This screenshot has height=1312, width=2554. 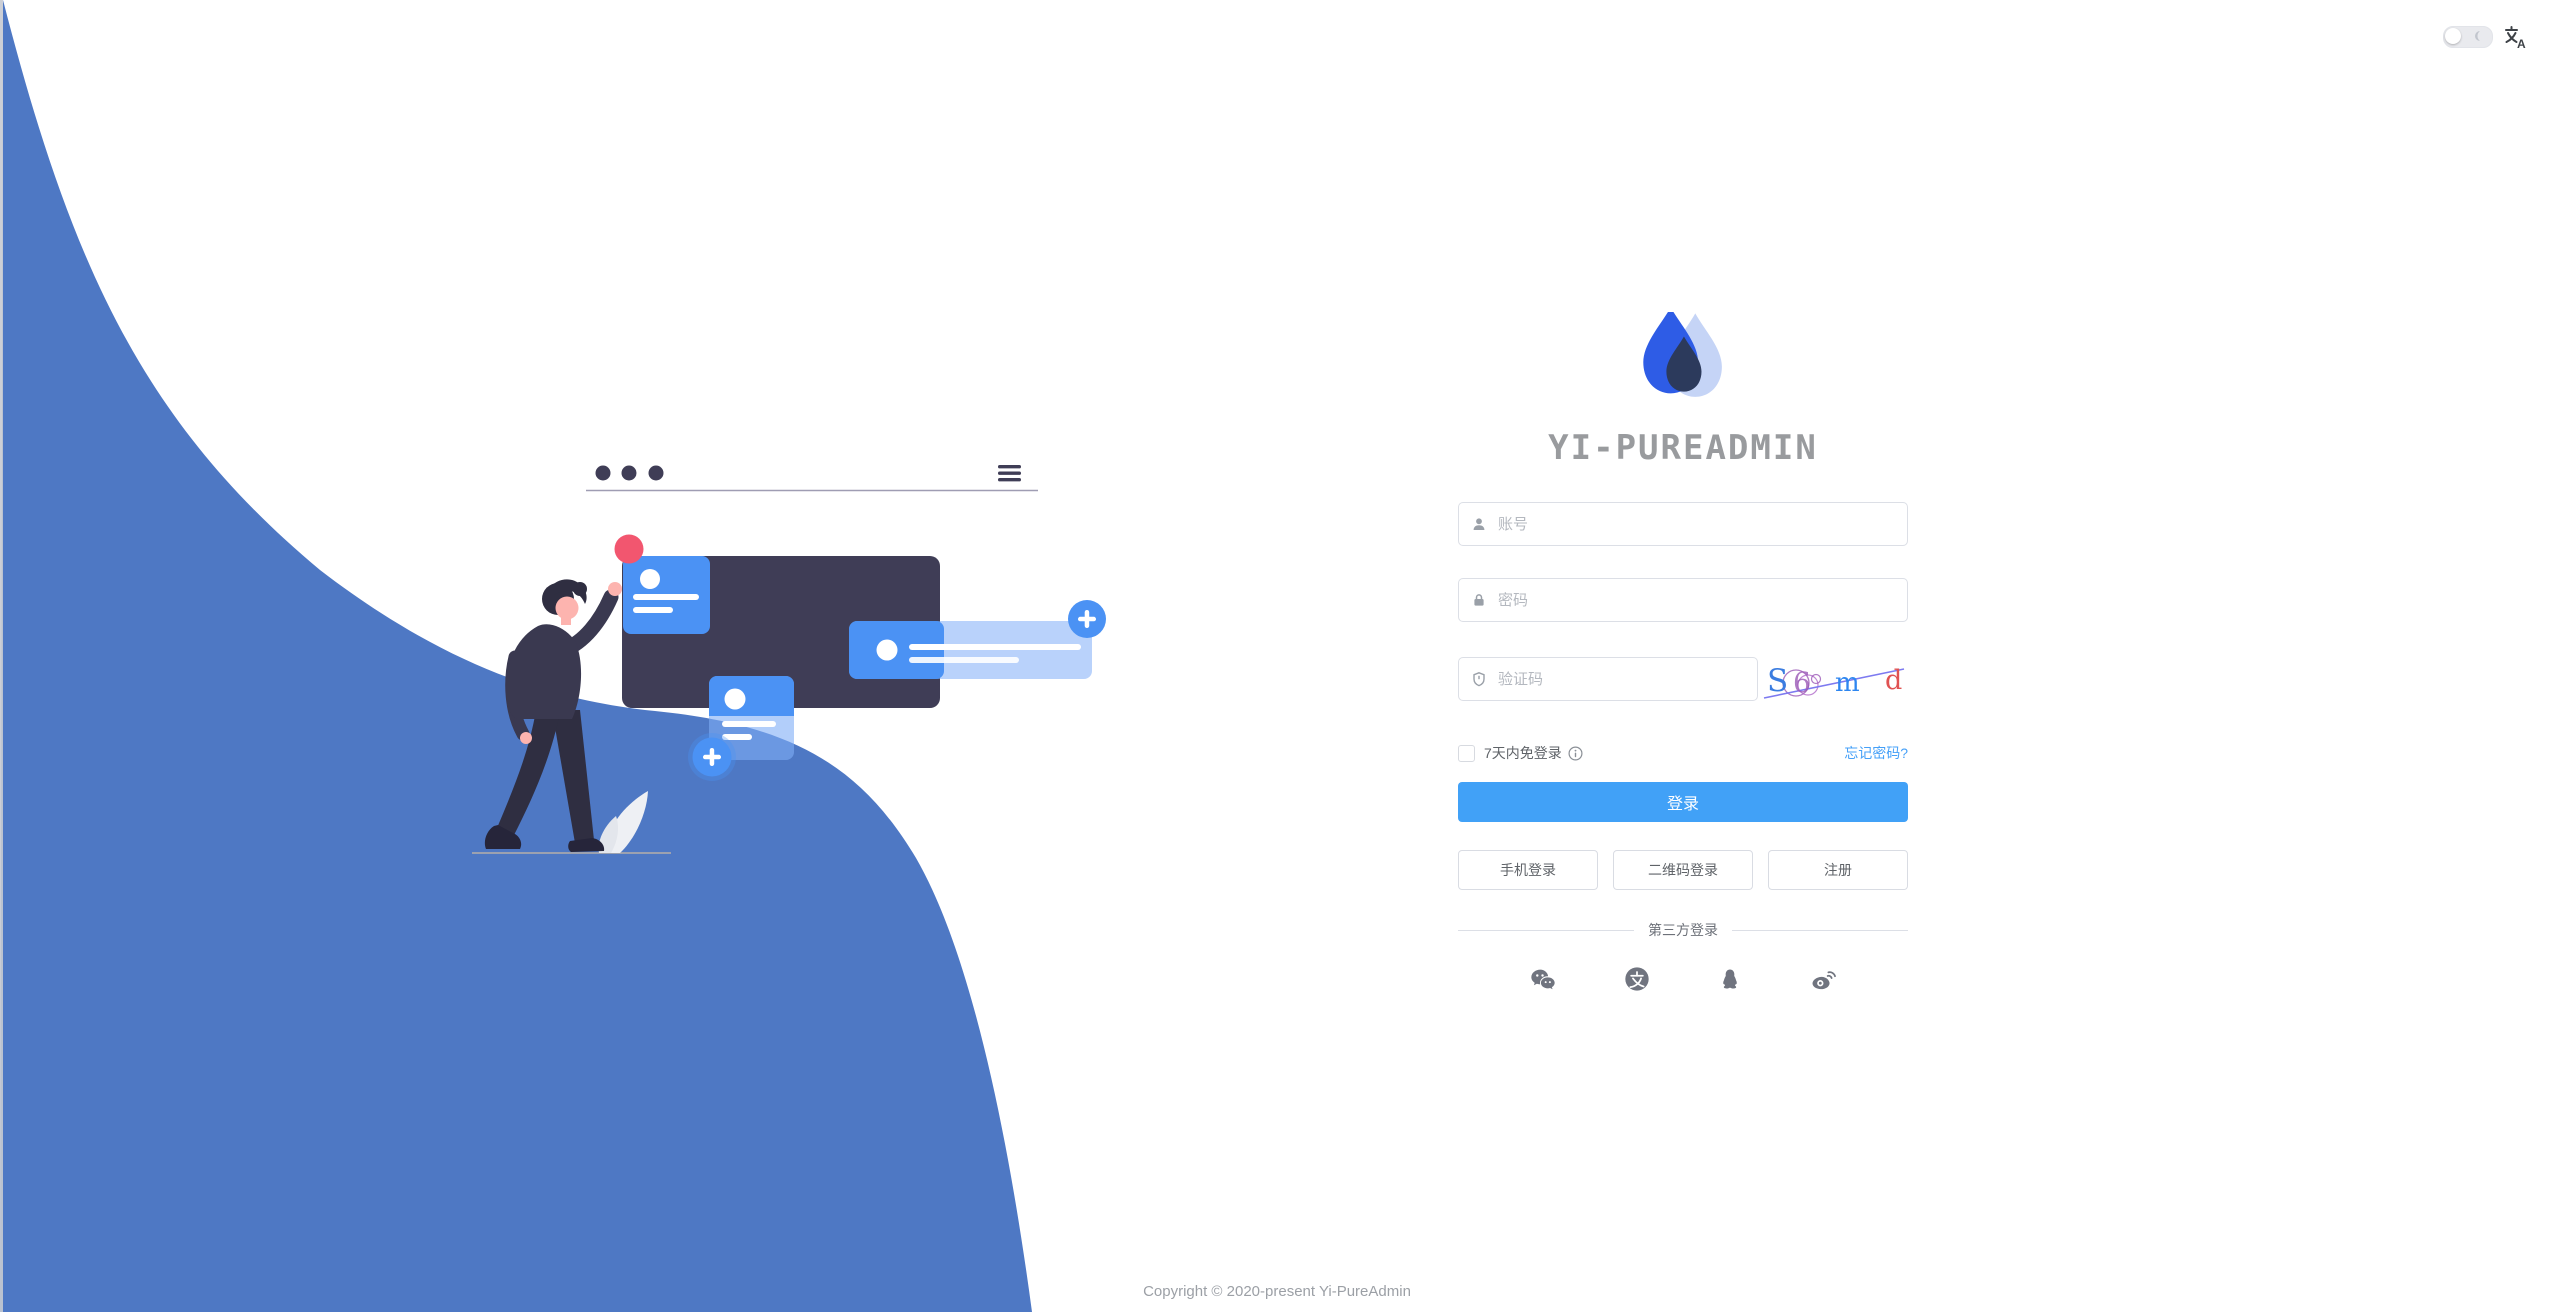 I want to click on copyright-text: Copyright © 2020-present Yi-PureAdmin, so click(x=1277, y=1291).